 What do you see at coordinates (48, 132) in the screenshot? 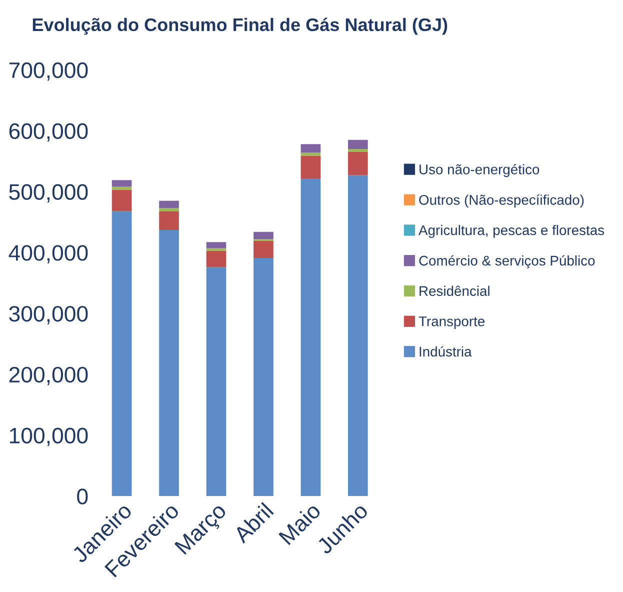
I see `y-tick-label: 600,000` at bounding box center [48, 132].